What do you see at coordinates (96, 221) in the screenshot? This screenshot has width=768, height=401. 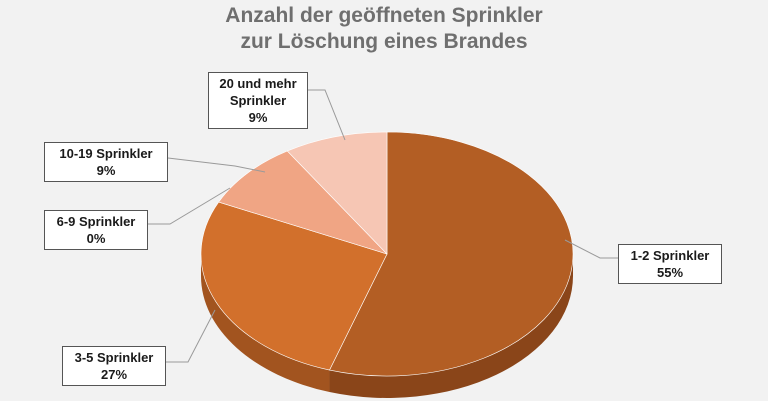 I see `label-6-9-name: 6-9 Sprinkler` at bounding box center [96, 221].